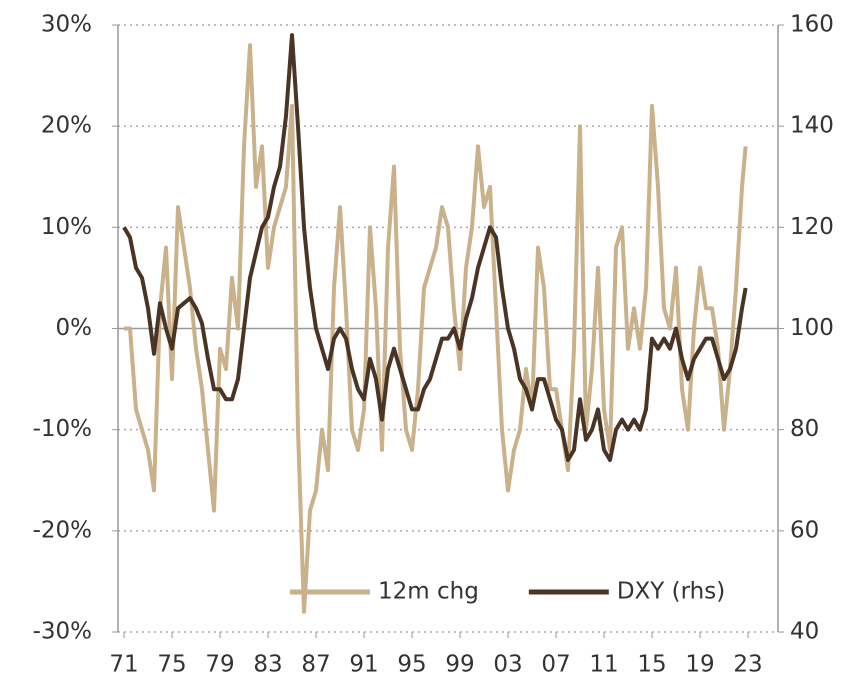 This screenshot has height=684, width=861. Describe the element at coordinates (804, 530) in the screenshot. I see `y2-tick-label: 60` at that location.